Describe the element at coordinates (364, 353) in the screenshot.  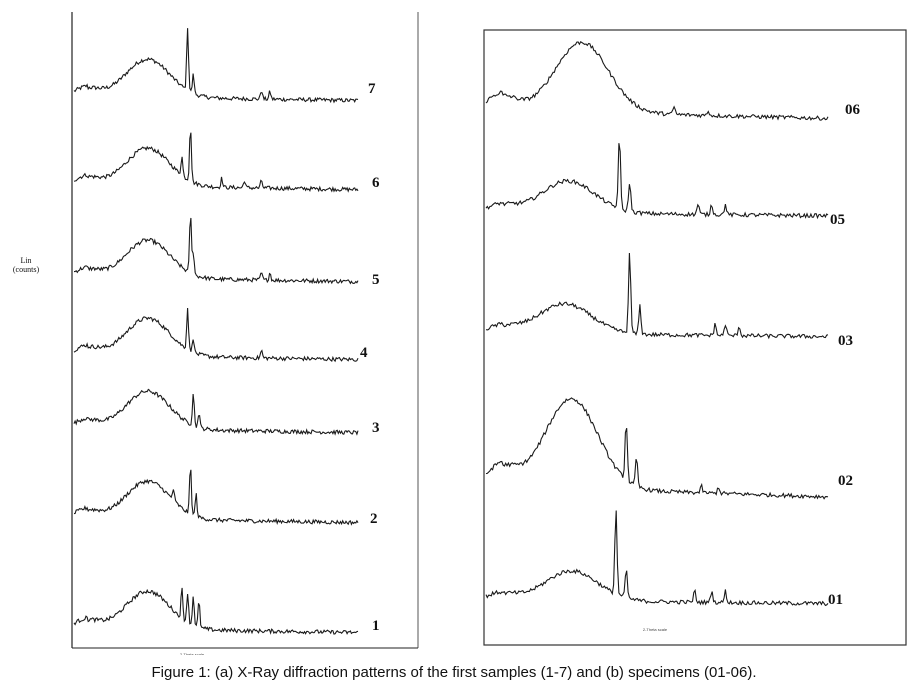
I see `series-label-4: 4` at that location.